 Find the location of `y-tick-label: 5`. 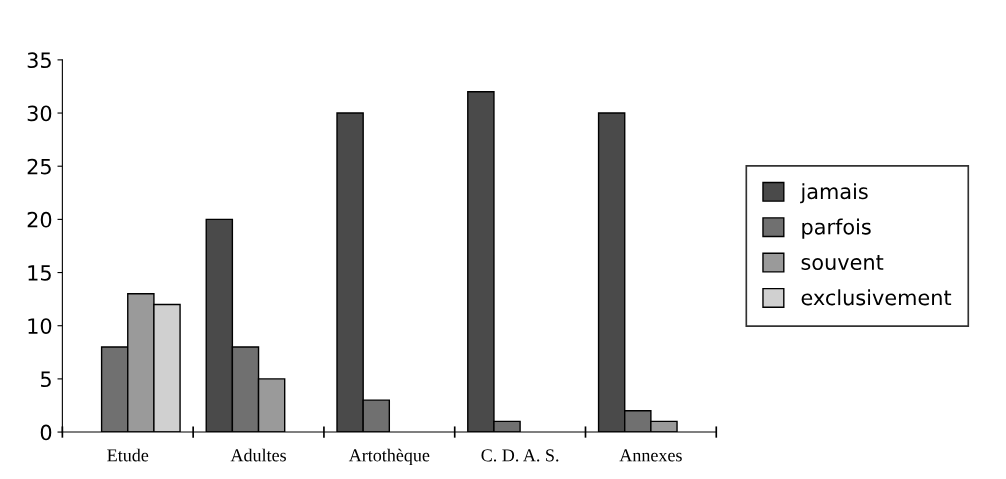

y-tick-label: 5 is located at coordinates (46, 379).